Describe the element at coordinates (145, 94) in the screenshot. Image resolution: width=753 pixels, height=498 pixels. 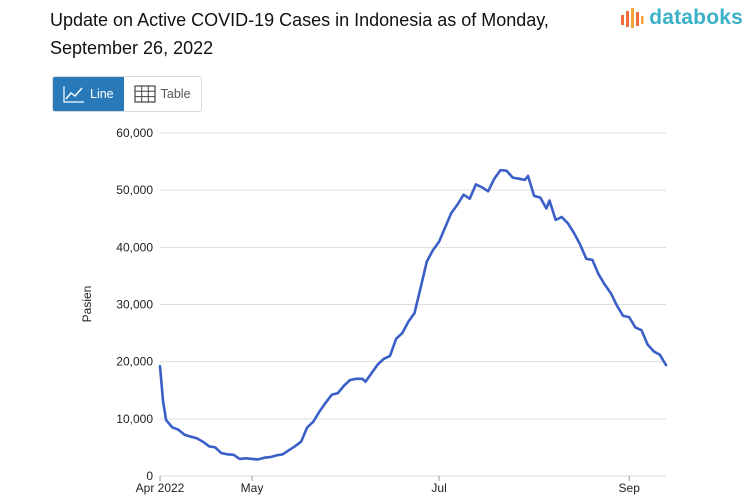
I see `table-grid-icon` at that location.